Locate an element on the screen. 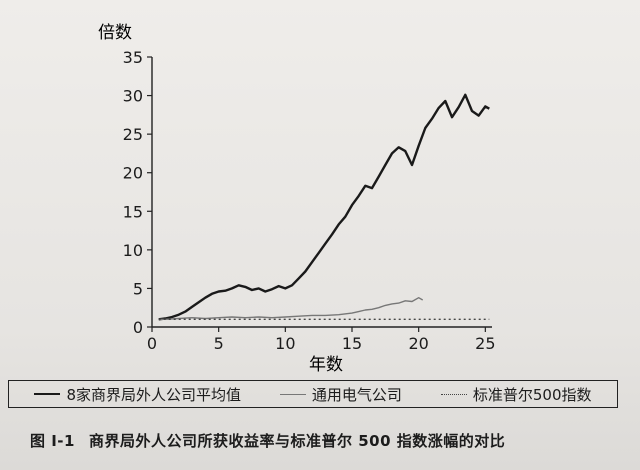 Image resolution: width=640 pixels, height=470 pixels. figure-caption-text: 商界局外人公司所获收益率与标准普尔 500 指数涨幅的对比 is located at coordinates (297, 441).